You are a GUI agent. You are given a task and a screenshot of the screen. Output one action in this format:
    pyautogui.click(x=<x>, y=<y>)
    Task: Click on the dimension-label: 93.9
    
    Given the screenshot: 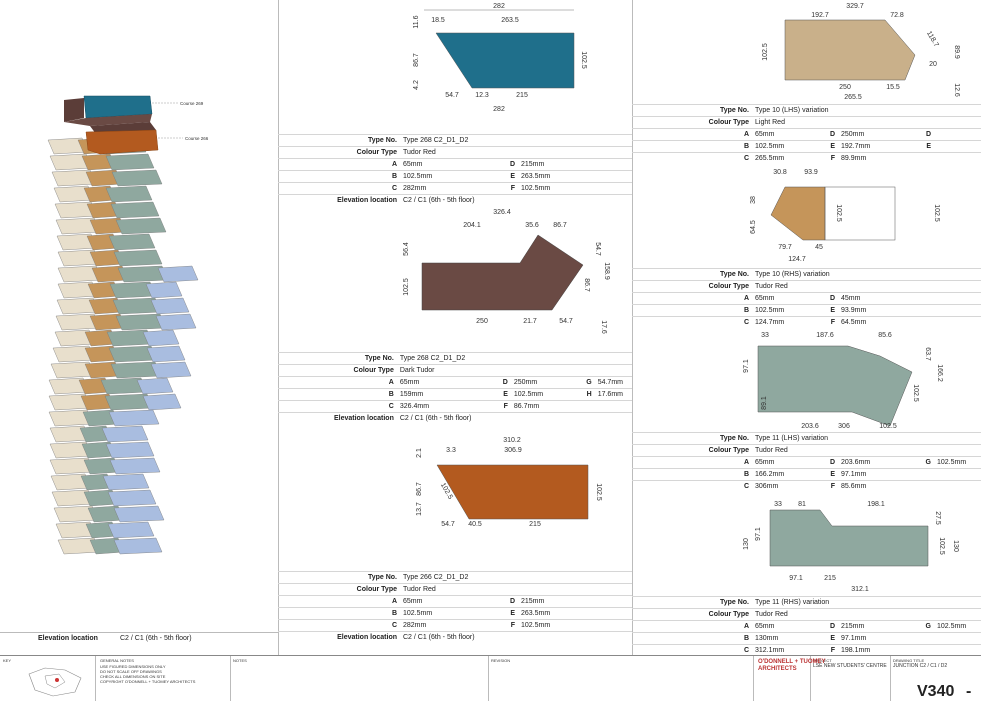 What is the action you would take?
    pyautogui.click(x=811, y=172)
    